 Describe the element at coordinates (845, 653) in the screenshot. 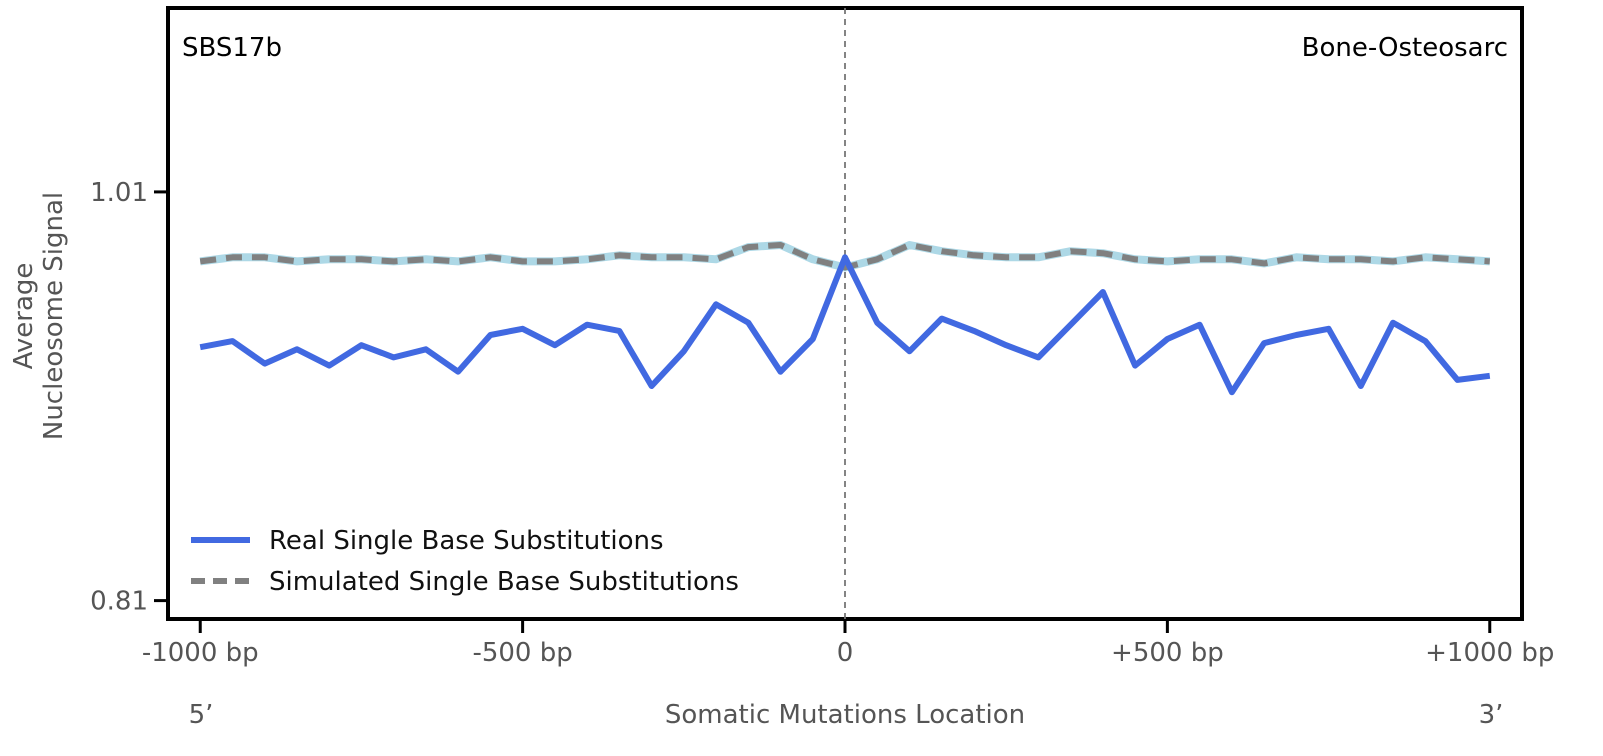

I see `x-tick-label: 0` at that location.